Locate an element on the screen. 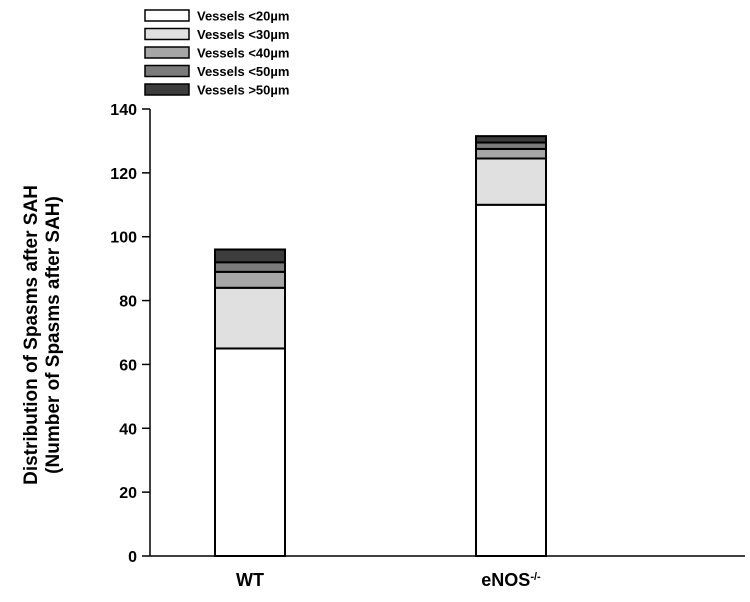 The image size is (750, 602). y-tick-label: 0 is located at coordinates (132, 557).